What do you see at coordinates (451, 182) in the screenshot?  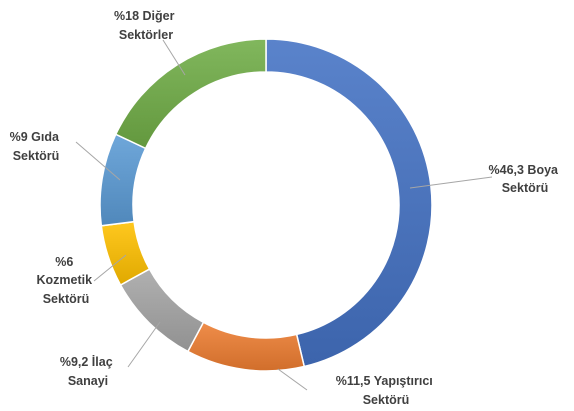 I see `leader-boya` at bounding box center [451, 182].